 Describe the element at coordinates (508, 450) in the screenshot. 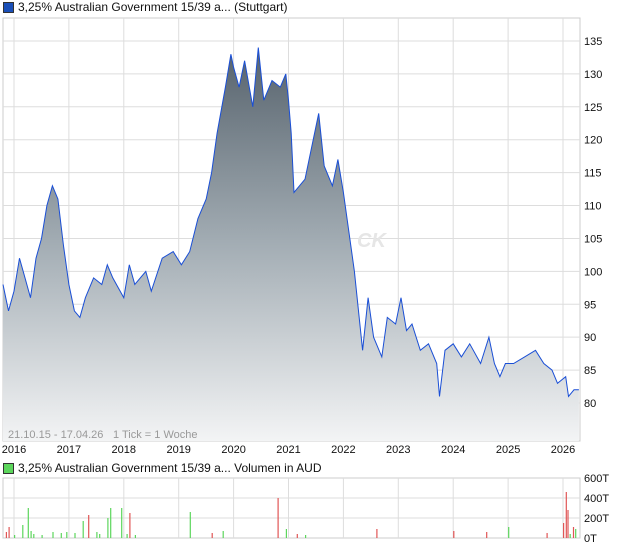

I see `x-tick-label: 2025` at that location.